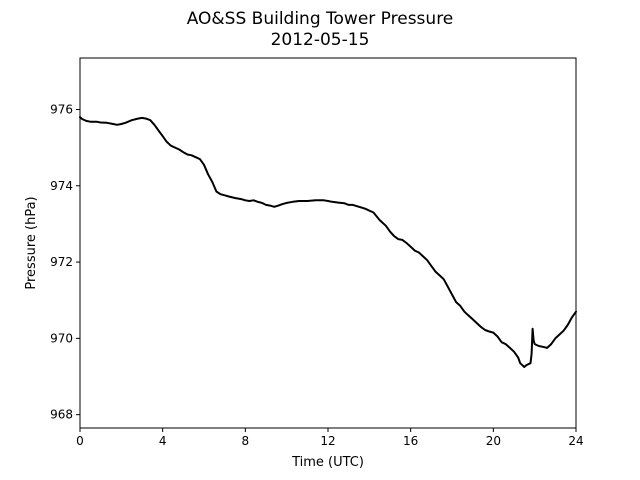 Image resolution: width=640 pixels, height=480 pixels. Describe the element at coordinates (80, 441) in the screenshot. I see `x-tick-label: 0` at that location.